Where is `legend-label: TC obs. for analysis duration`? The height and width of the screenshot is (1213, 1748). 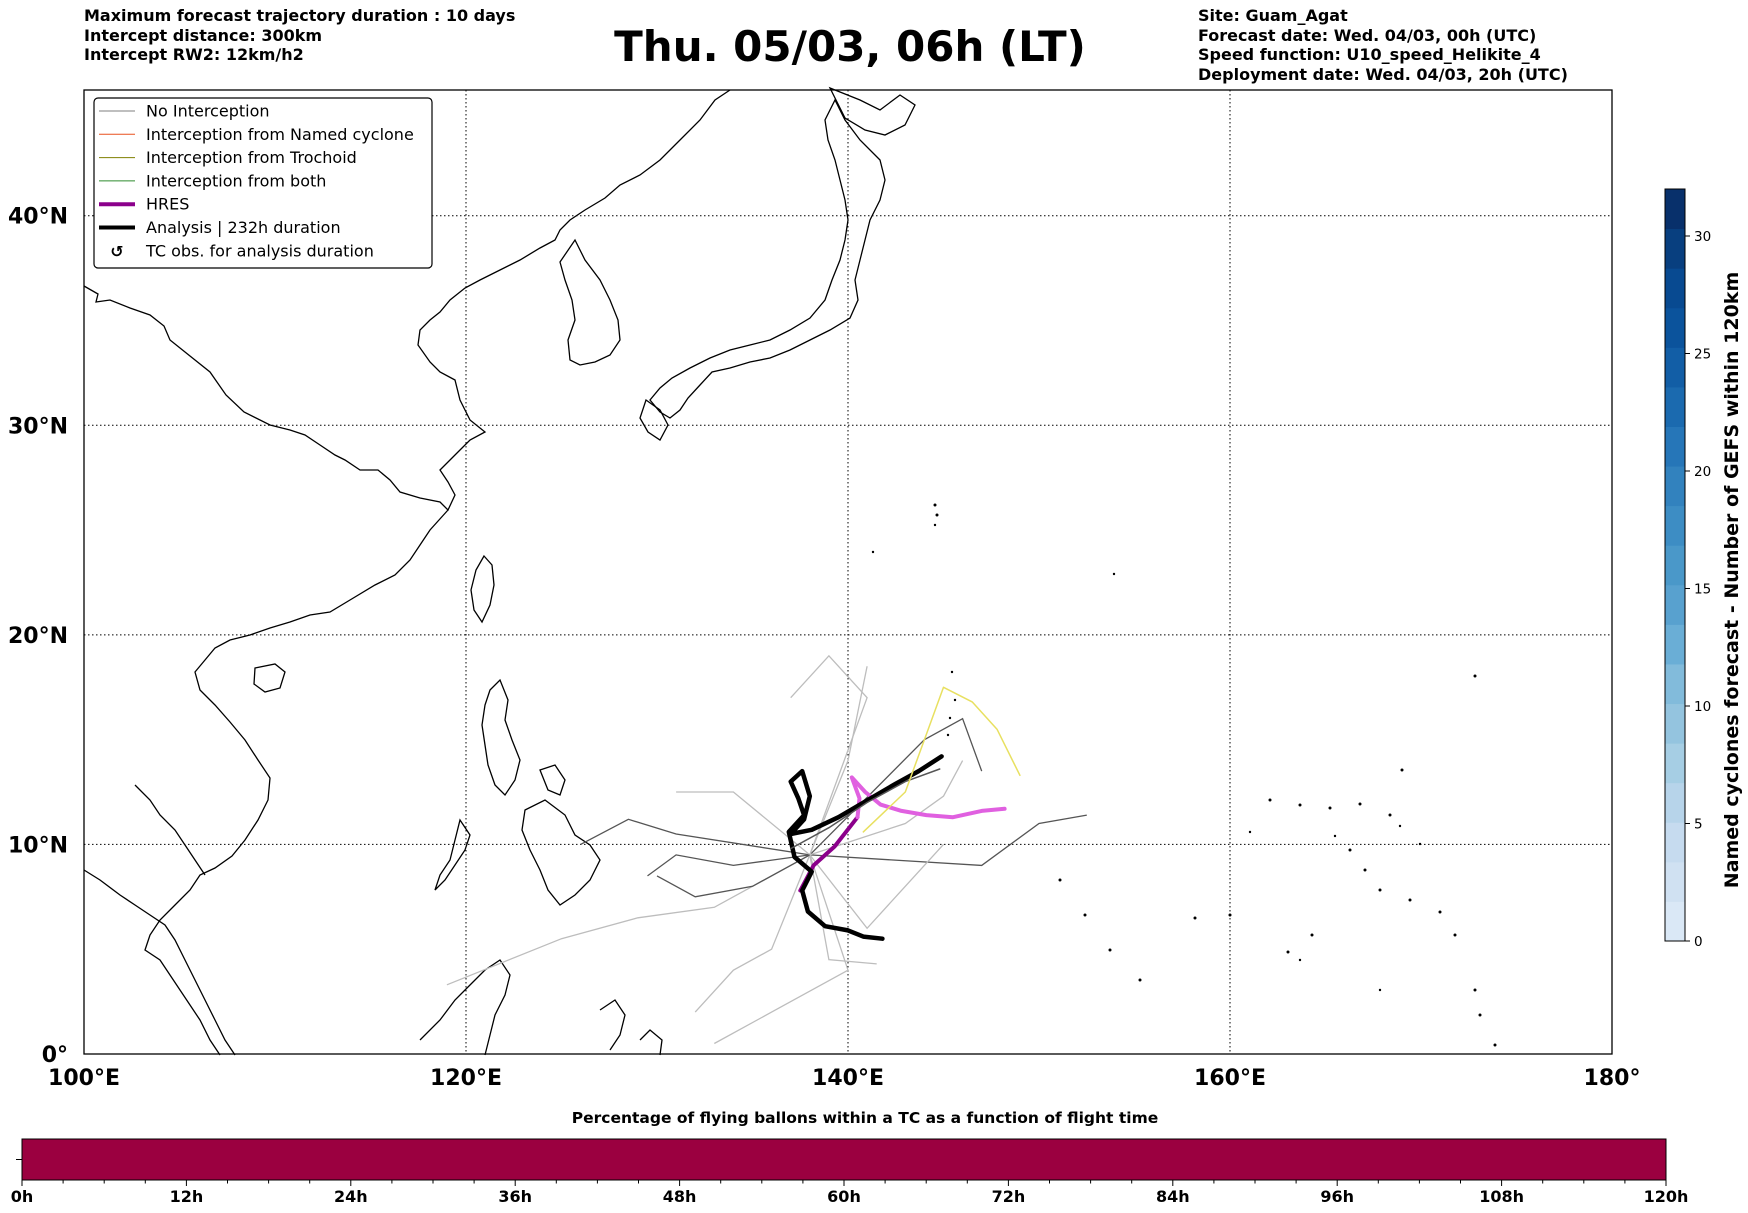 legend-label: TC obs. for analysis duration is located at coordinates (259, 250).